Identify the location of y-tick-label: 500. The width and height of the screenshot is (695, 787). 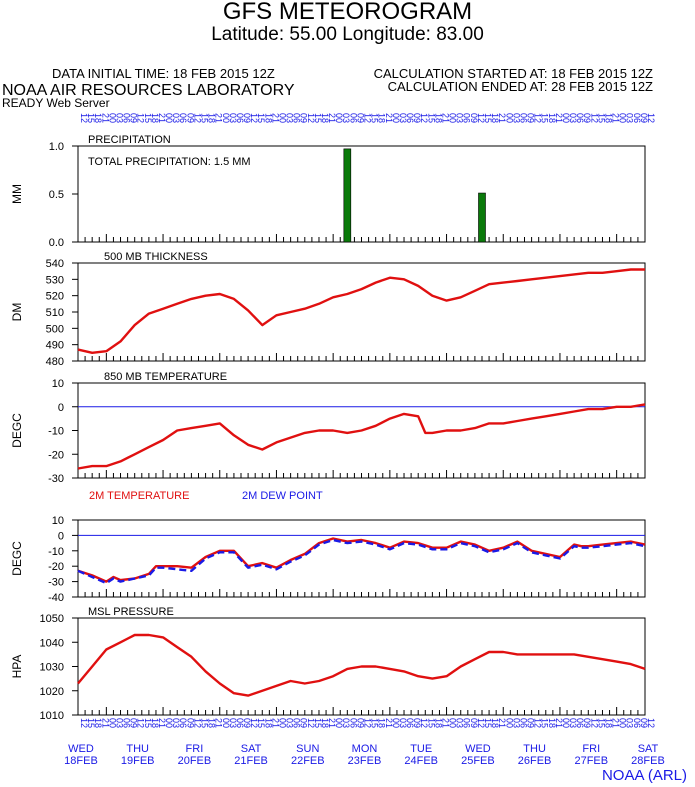
(55, 329).